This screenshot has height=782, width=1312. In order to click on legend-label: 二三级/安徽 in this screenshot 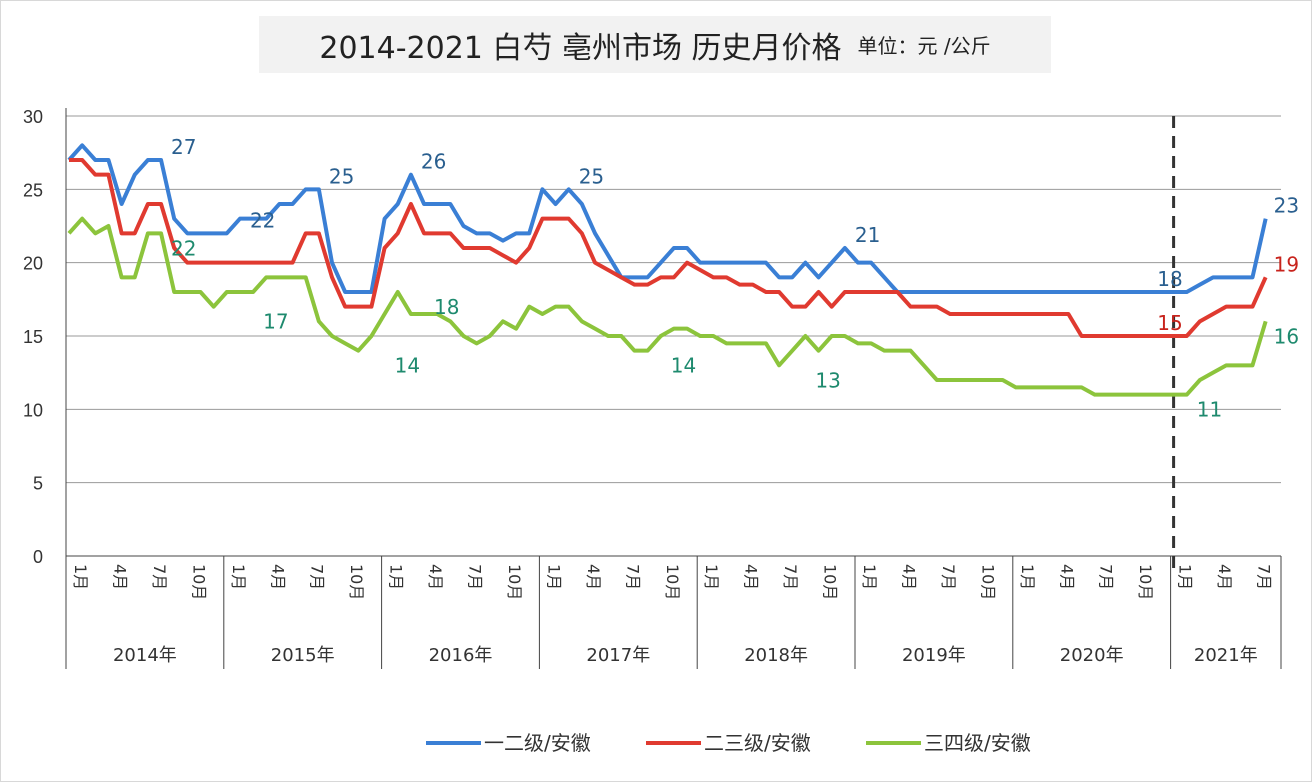, I will do `click(757, 743)`.